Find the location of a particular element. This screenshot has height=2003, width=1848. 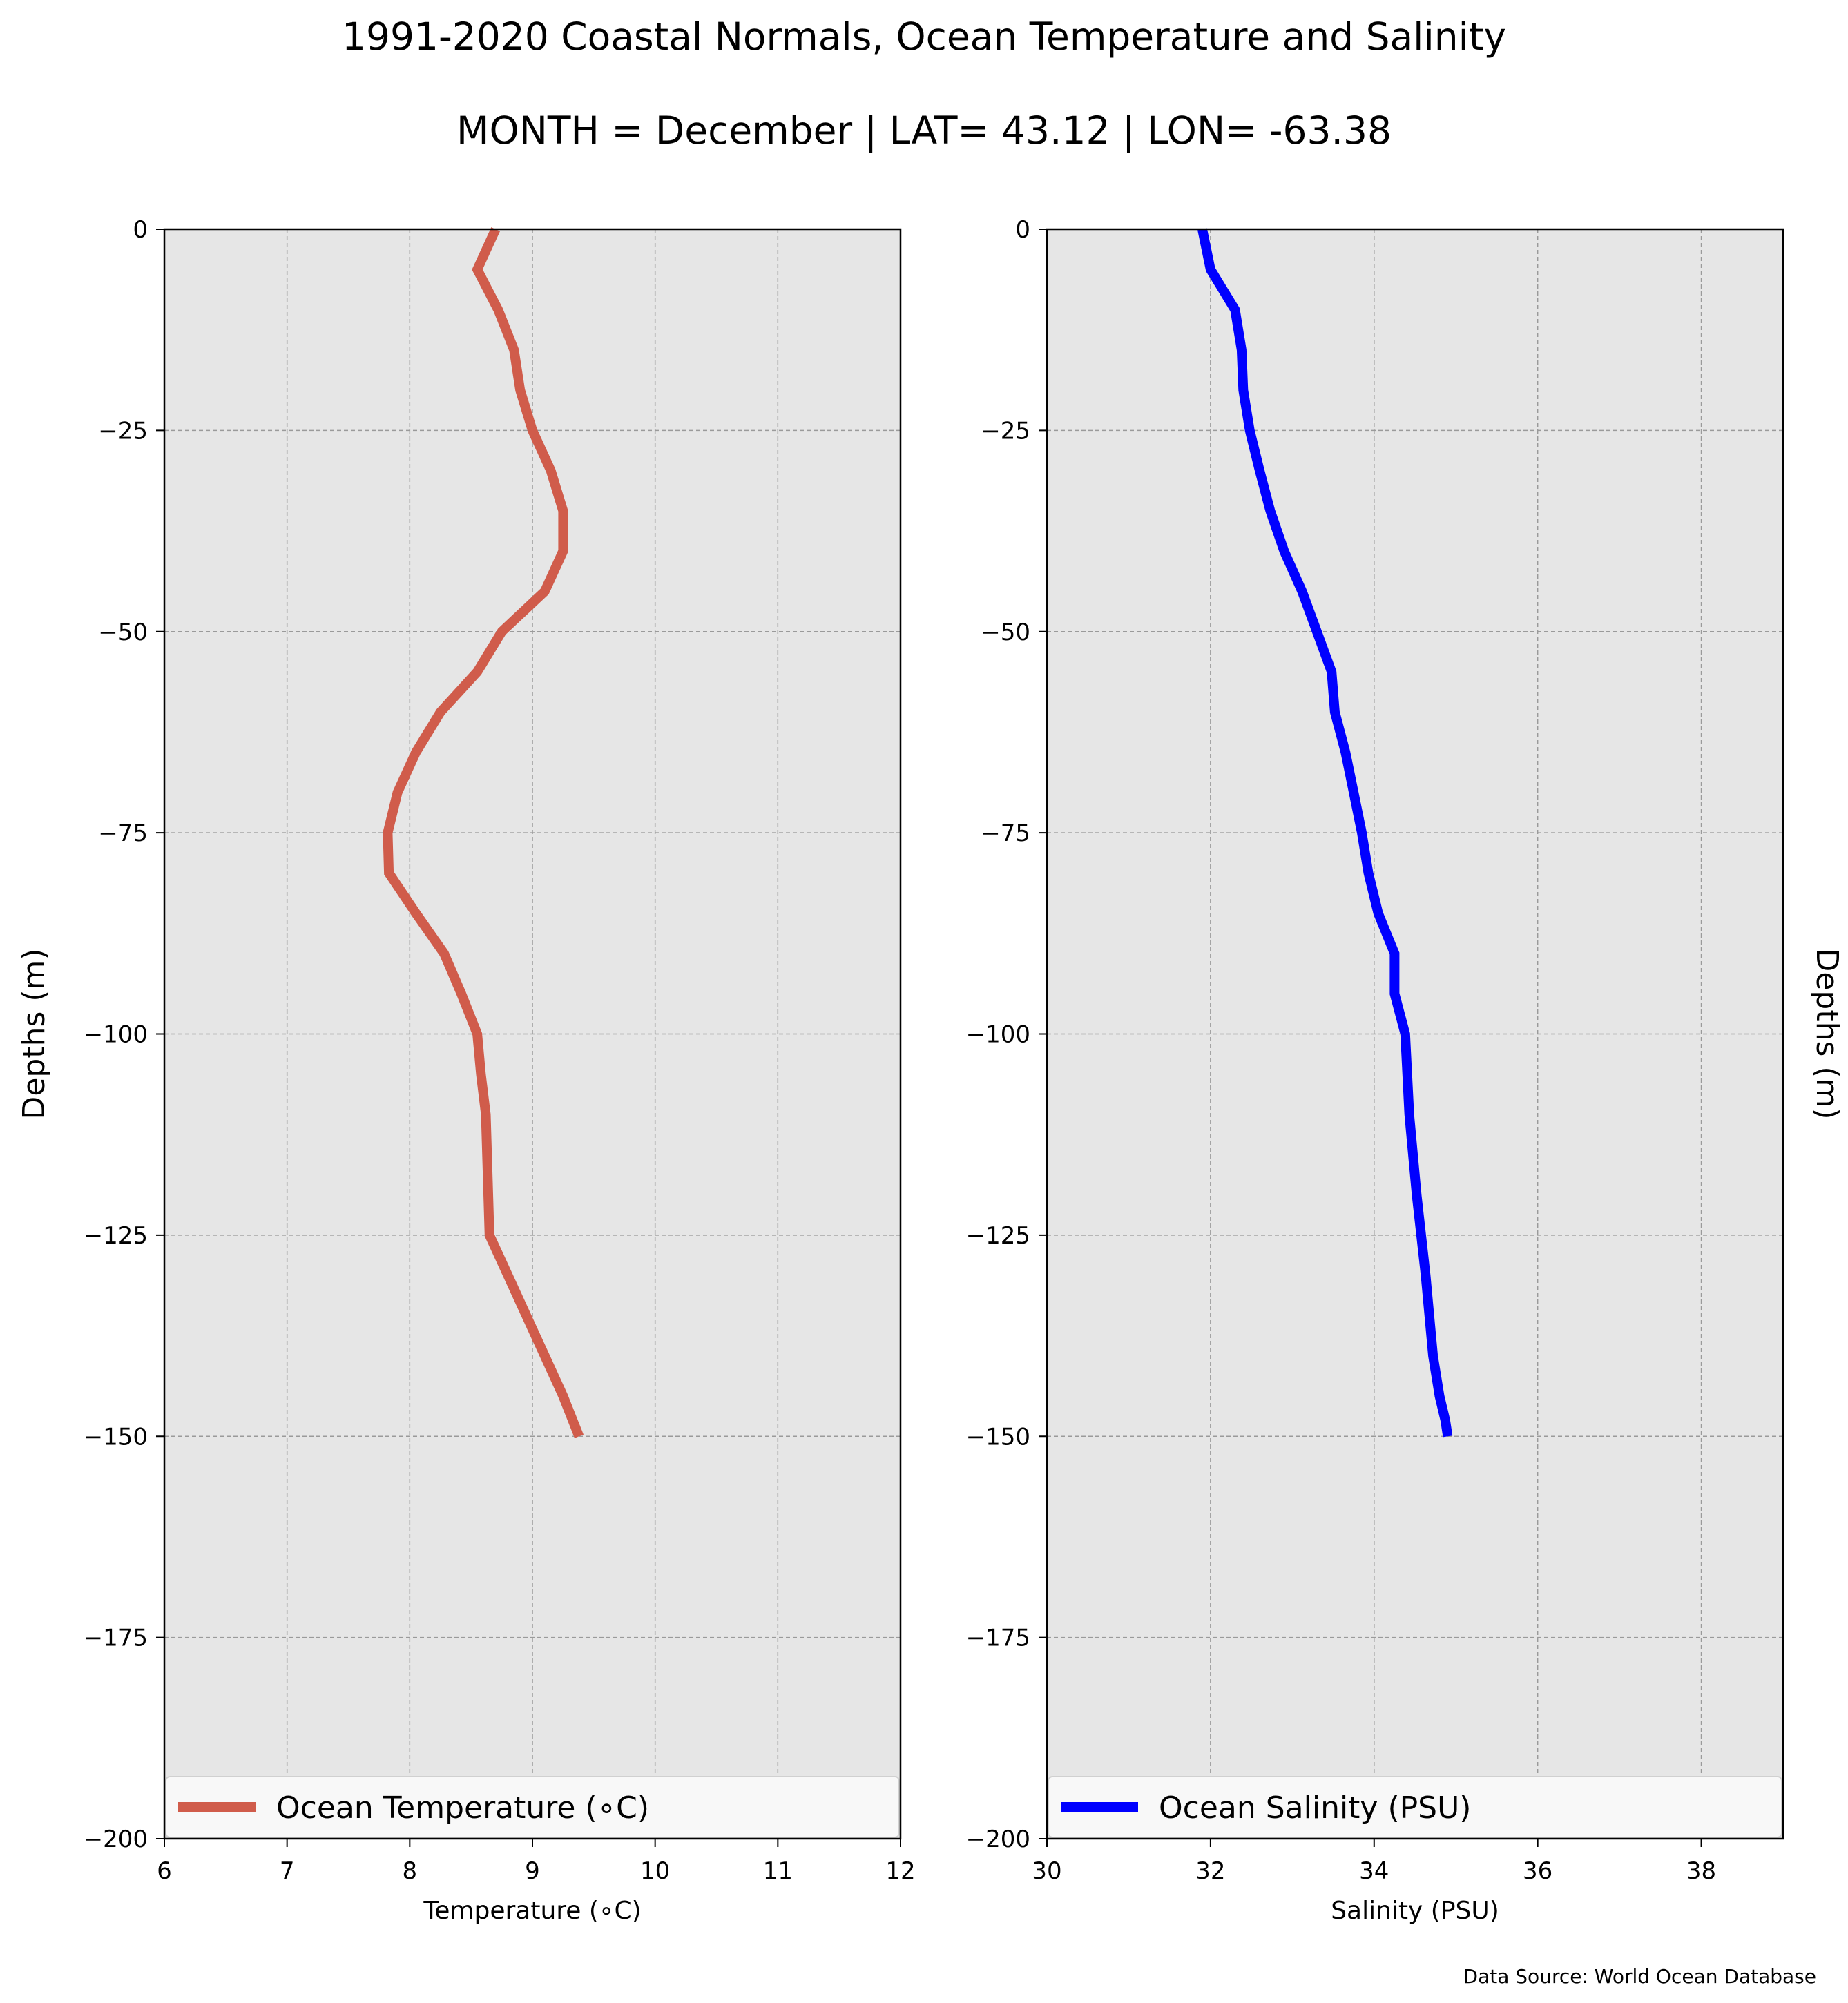

x-tick-label: 32 is located at coordinates (1210, 1871).